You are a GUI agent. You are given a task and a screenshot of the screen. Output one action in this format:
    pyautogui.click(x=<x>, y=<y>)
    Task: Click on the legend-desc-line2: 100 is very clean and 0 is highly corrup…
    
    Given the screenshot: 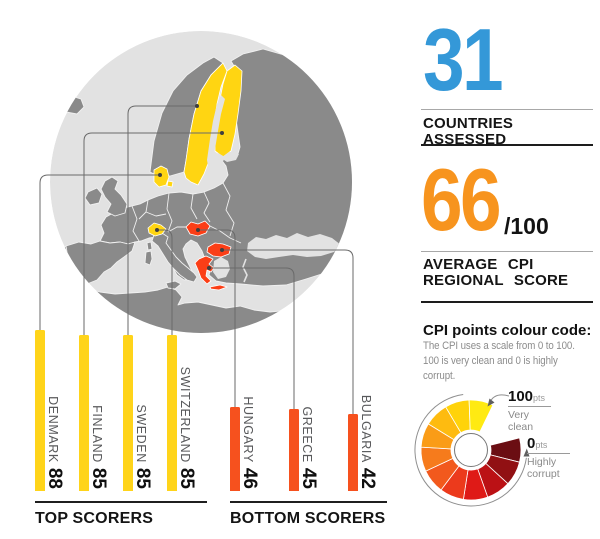 What is the action you would take?
    pyautogui.click(x=490, y=368)
    